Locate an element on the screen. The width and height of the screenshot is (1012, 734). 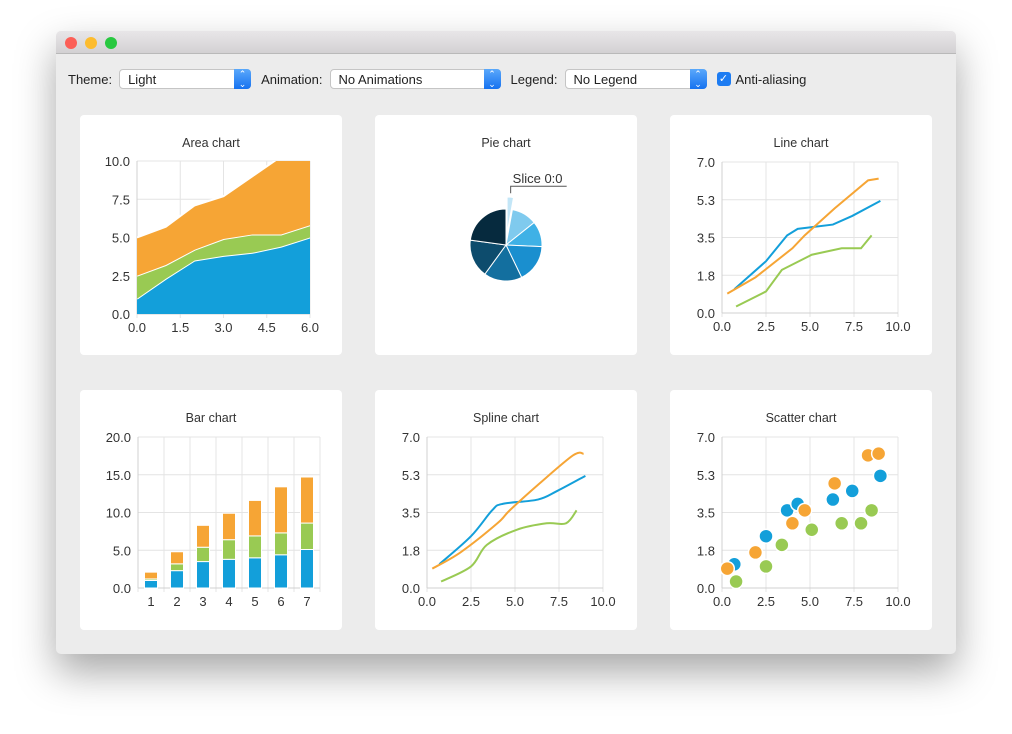
x-tick-label: 3.0 is located at coordinates (223, 327).